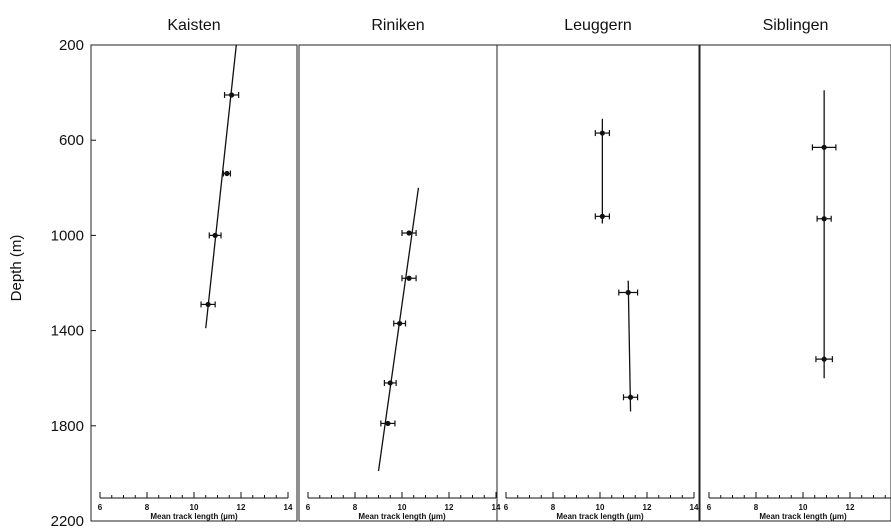  What do you see at coordinates (16, 268) in the screenshot?
I see `y-axis-label: Depth (m)` at bounding box center [16, 268].